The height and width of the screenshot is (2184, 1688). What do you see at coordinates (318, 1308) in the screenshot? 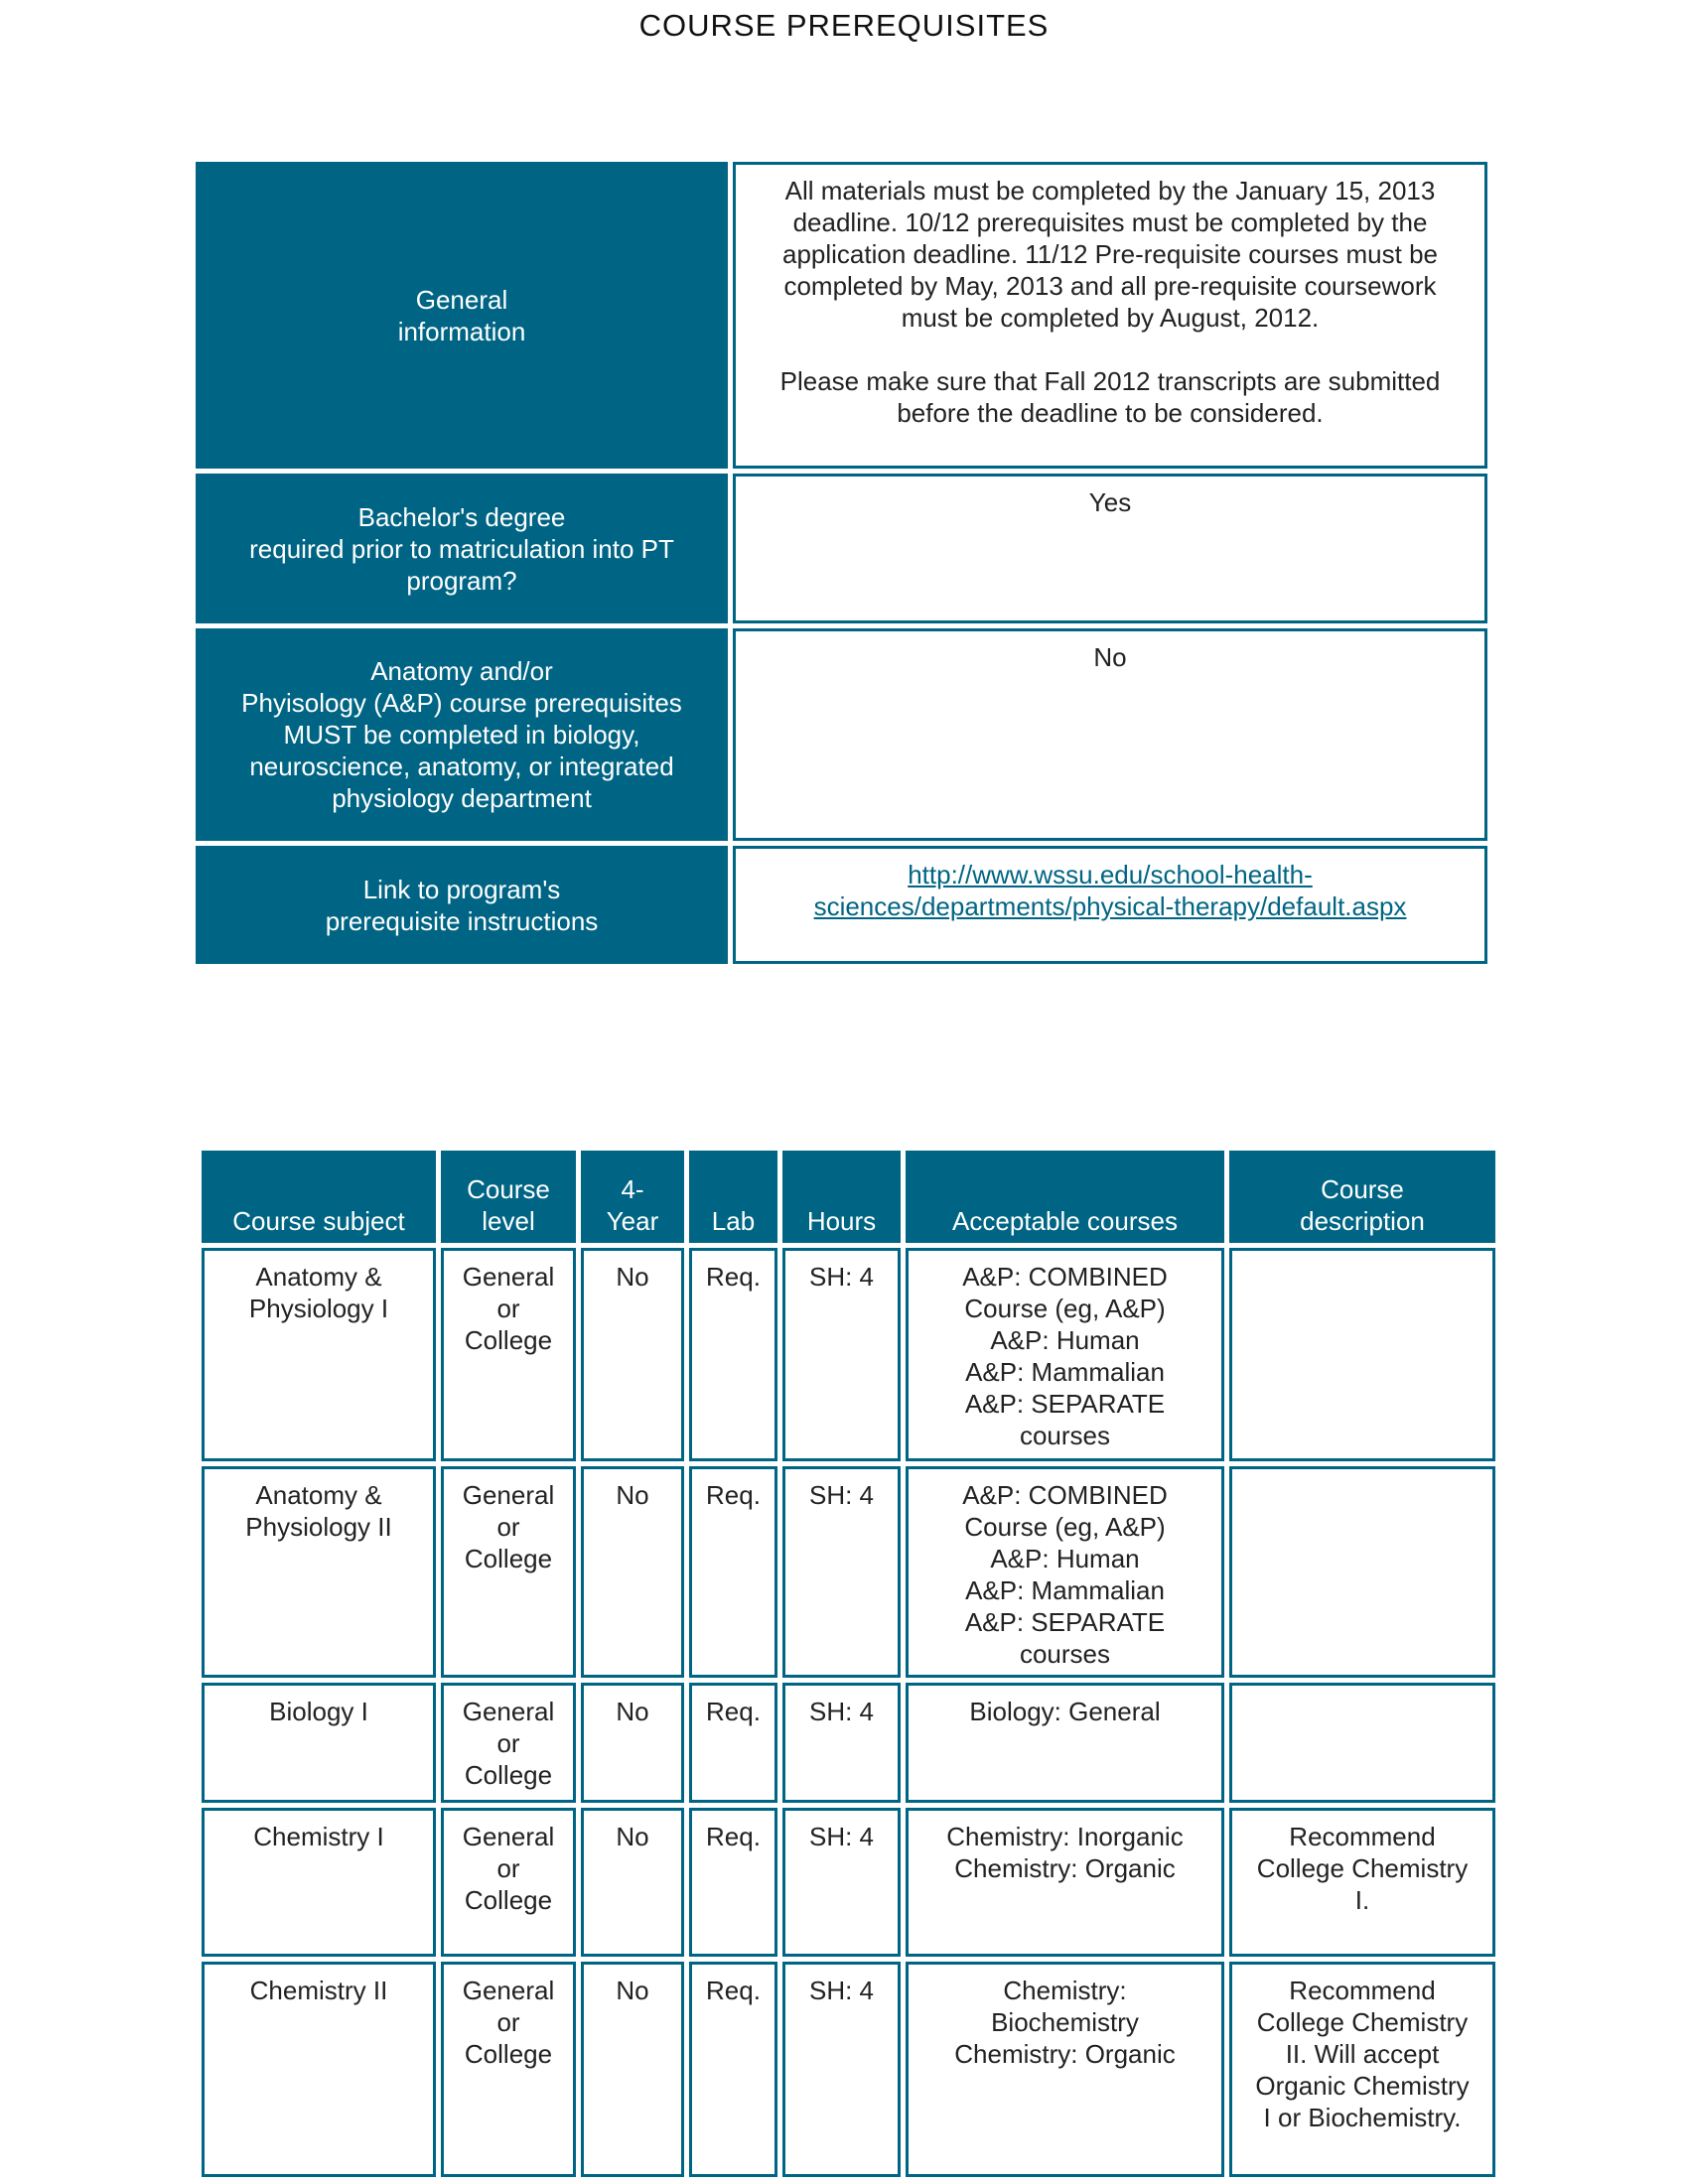
I see `text-line: Physiology I` at bounding box center [318, 1308].